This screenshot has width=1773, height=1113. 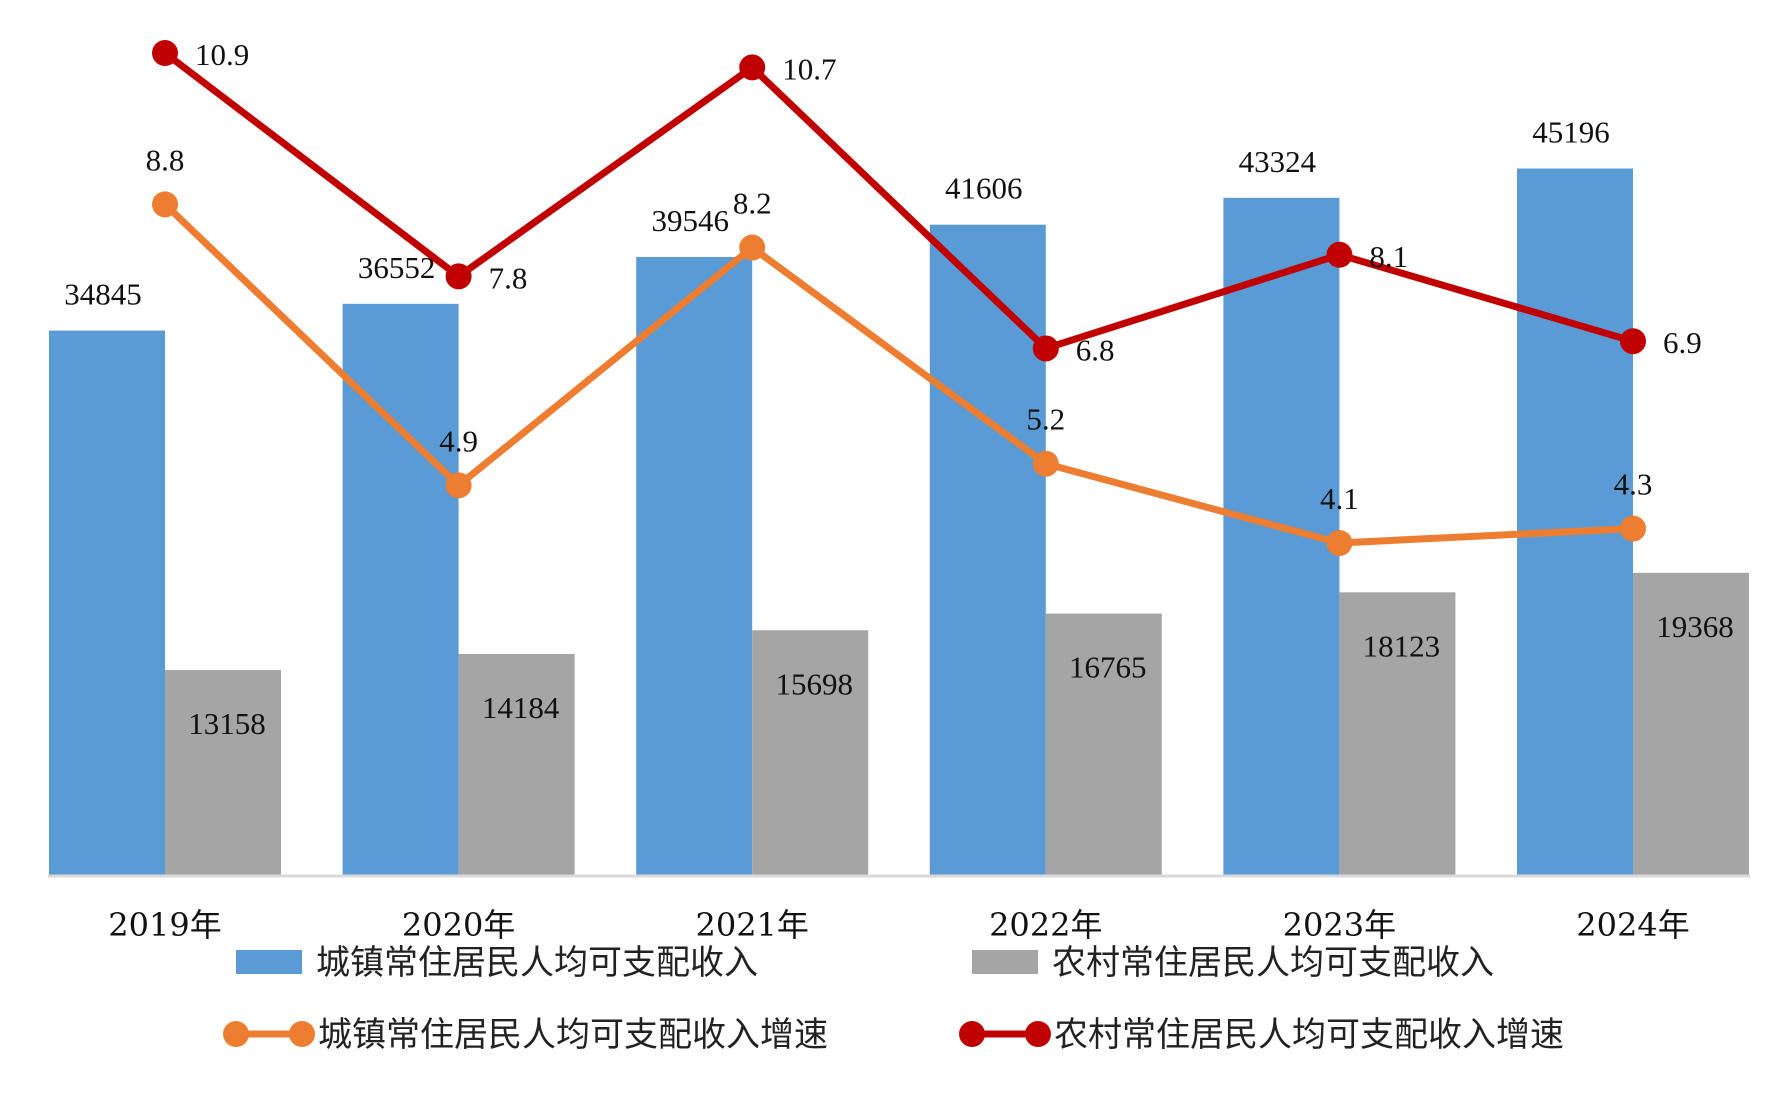 I want to click on legend-rural-income-swatch, so click(x=1005, y=962).